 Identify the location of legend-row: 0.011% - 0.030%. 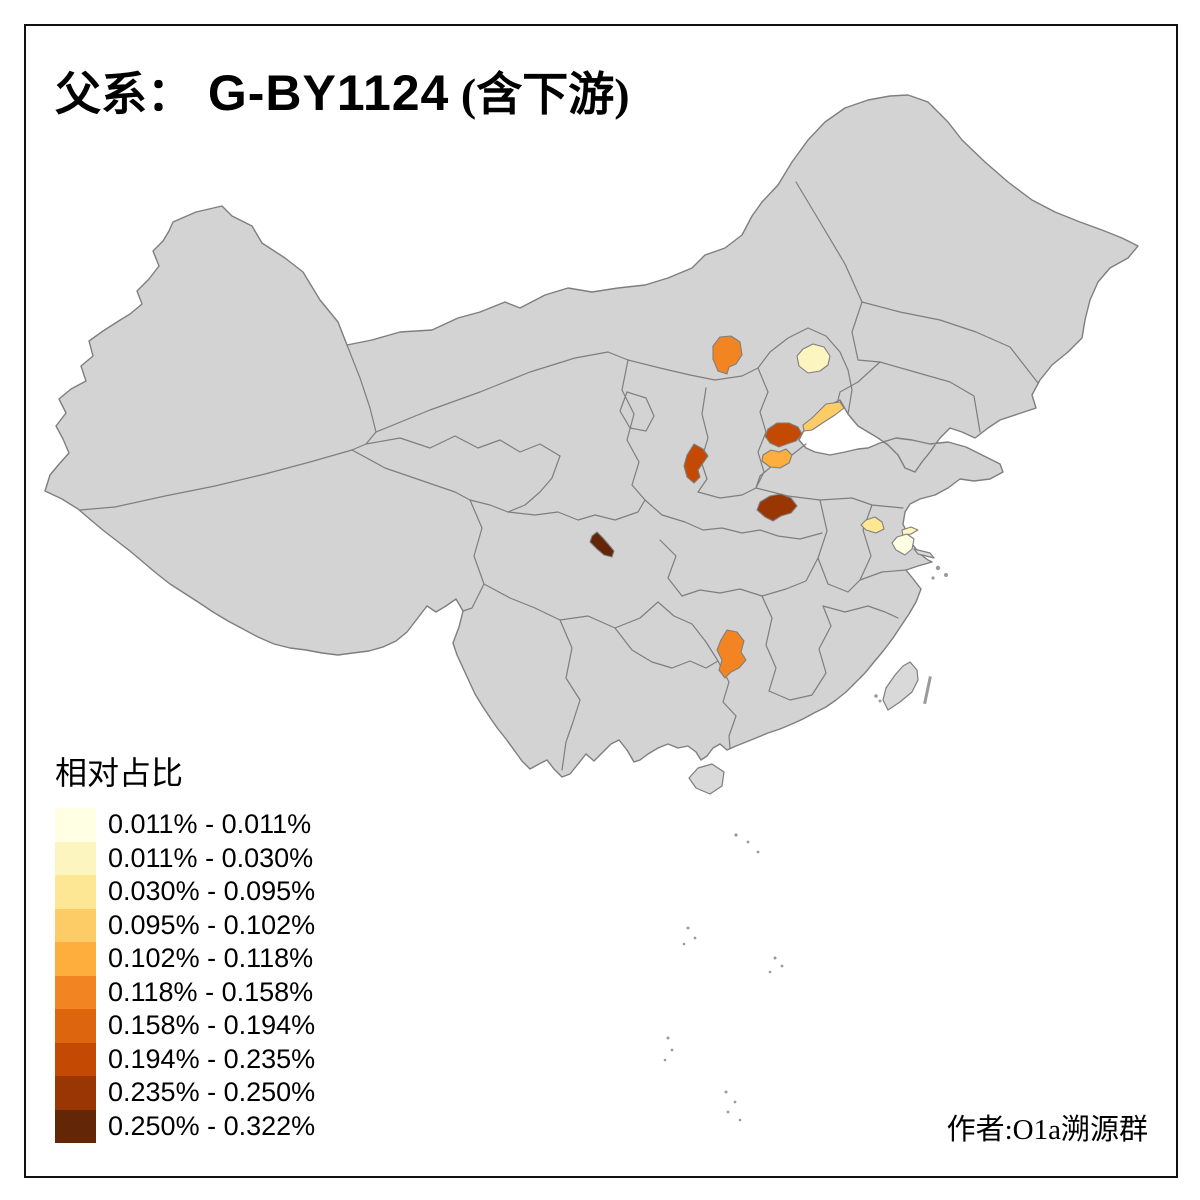
(185, 858).